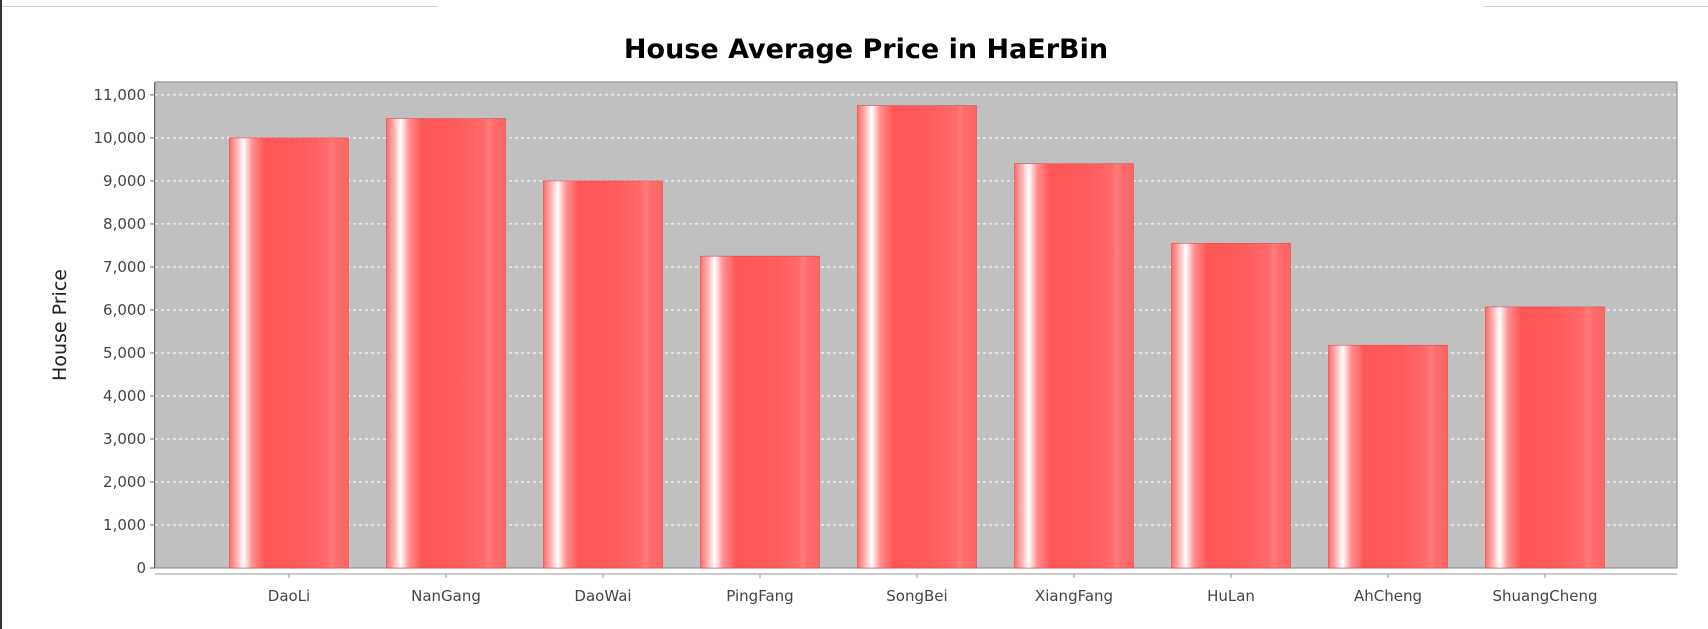 Image resolution: width=1708 pixels, height=629 pixels. Describe the element at coordinates (124, 525) in the screenshot. I see `y-tick-label: 1,000` at that location.